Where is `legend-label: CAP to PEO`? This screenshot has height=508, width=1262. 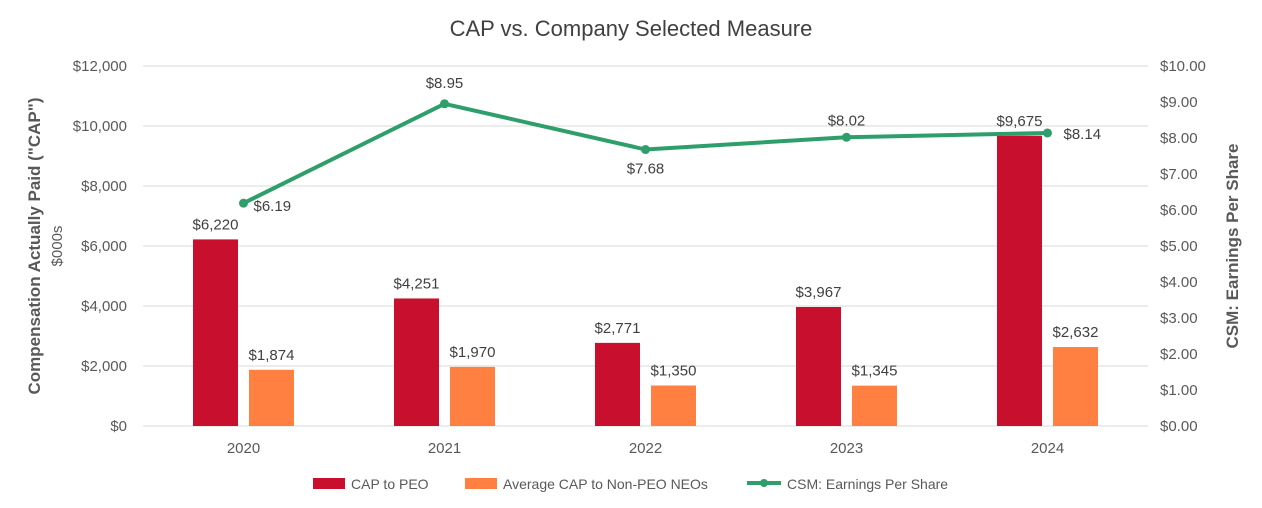 legend-label: CAP to PEO is located at coordinates (390, 484).